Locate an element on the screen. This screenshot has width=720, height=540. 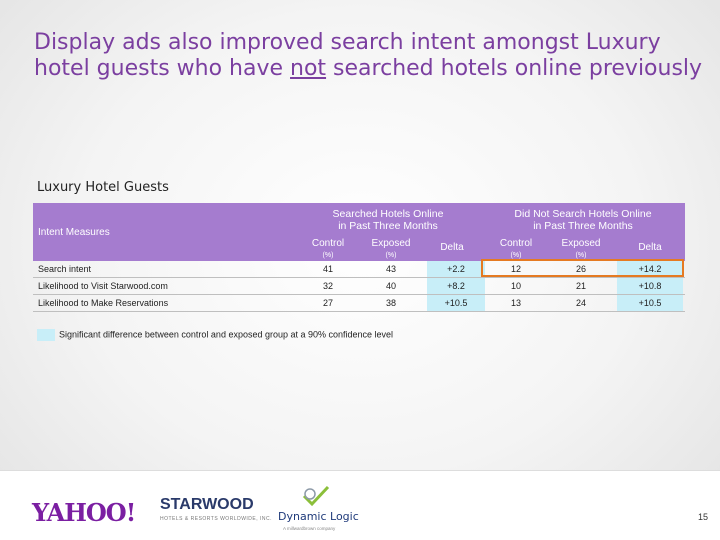
yahoo-logo: YAHOO! is located at coordinates (84, 512).